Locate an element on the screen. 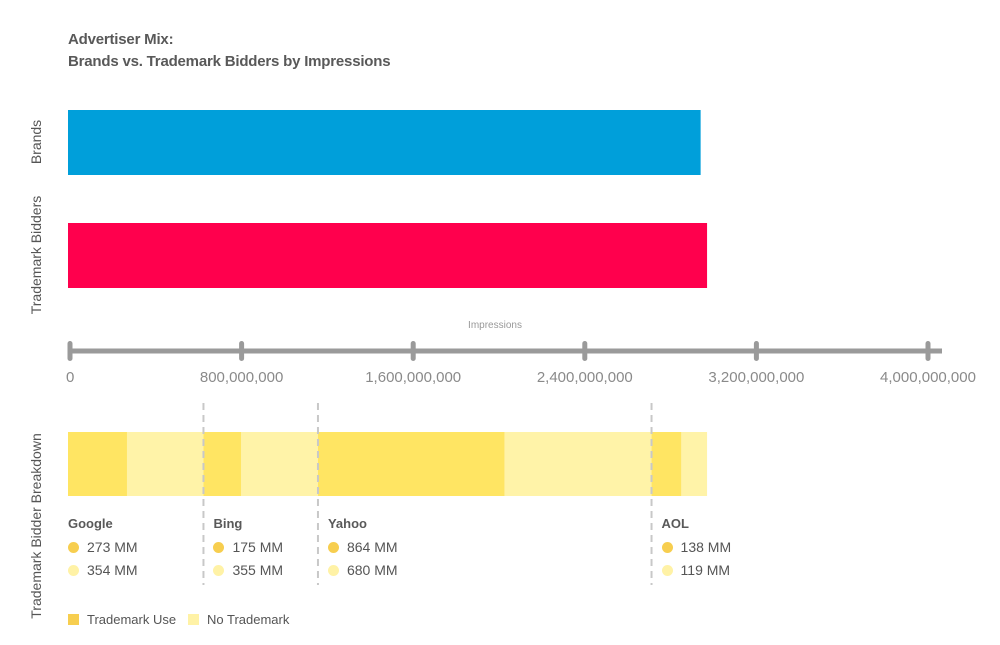 This screenshot has height=645, width=1000. bar-trademark-bidders is located at coordinates (388, 255).